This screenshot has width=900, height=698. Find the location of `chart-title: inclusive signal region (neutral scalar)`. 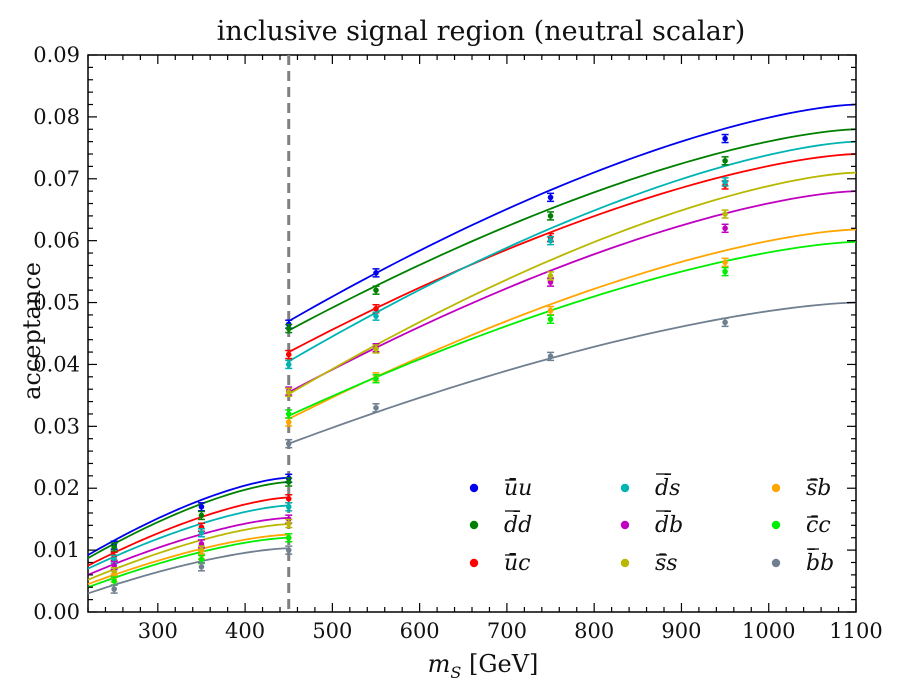

chart-title: inclusive signal region (neutral scalar) is located at coordinates (481, 31).